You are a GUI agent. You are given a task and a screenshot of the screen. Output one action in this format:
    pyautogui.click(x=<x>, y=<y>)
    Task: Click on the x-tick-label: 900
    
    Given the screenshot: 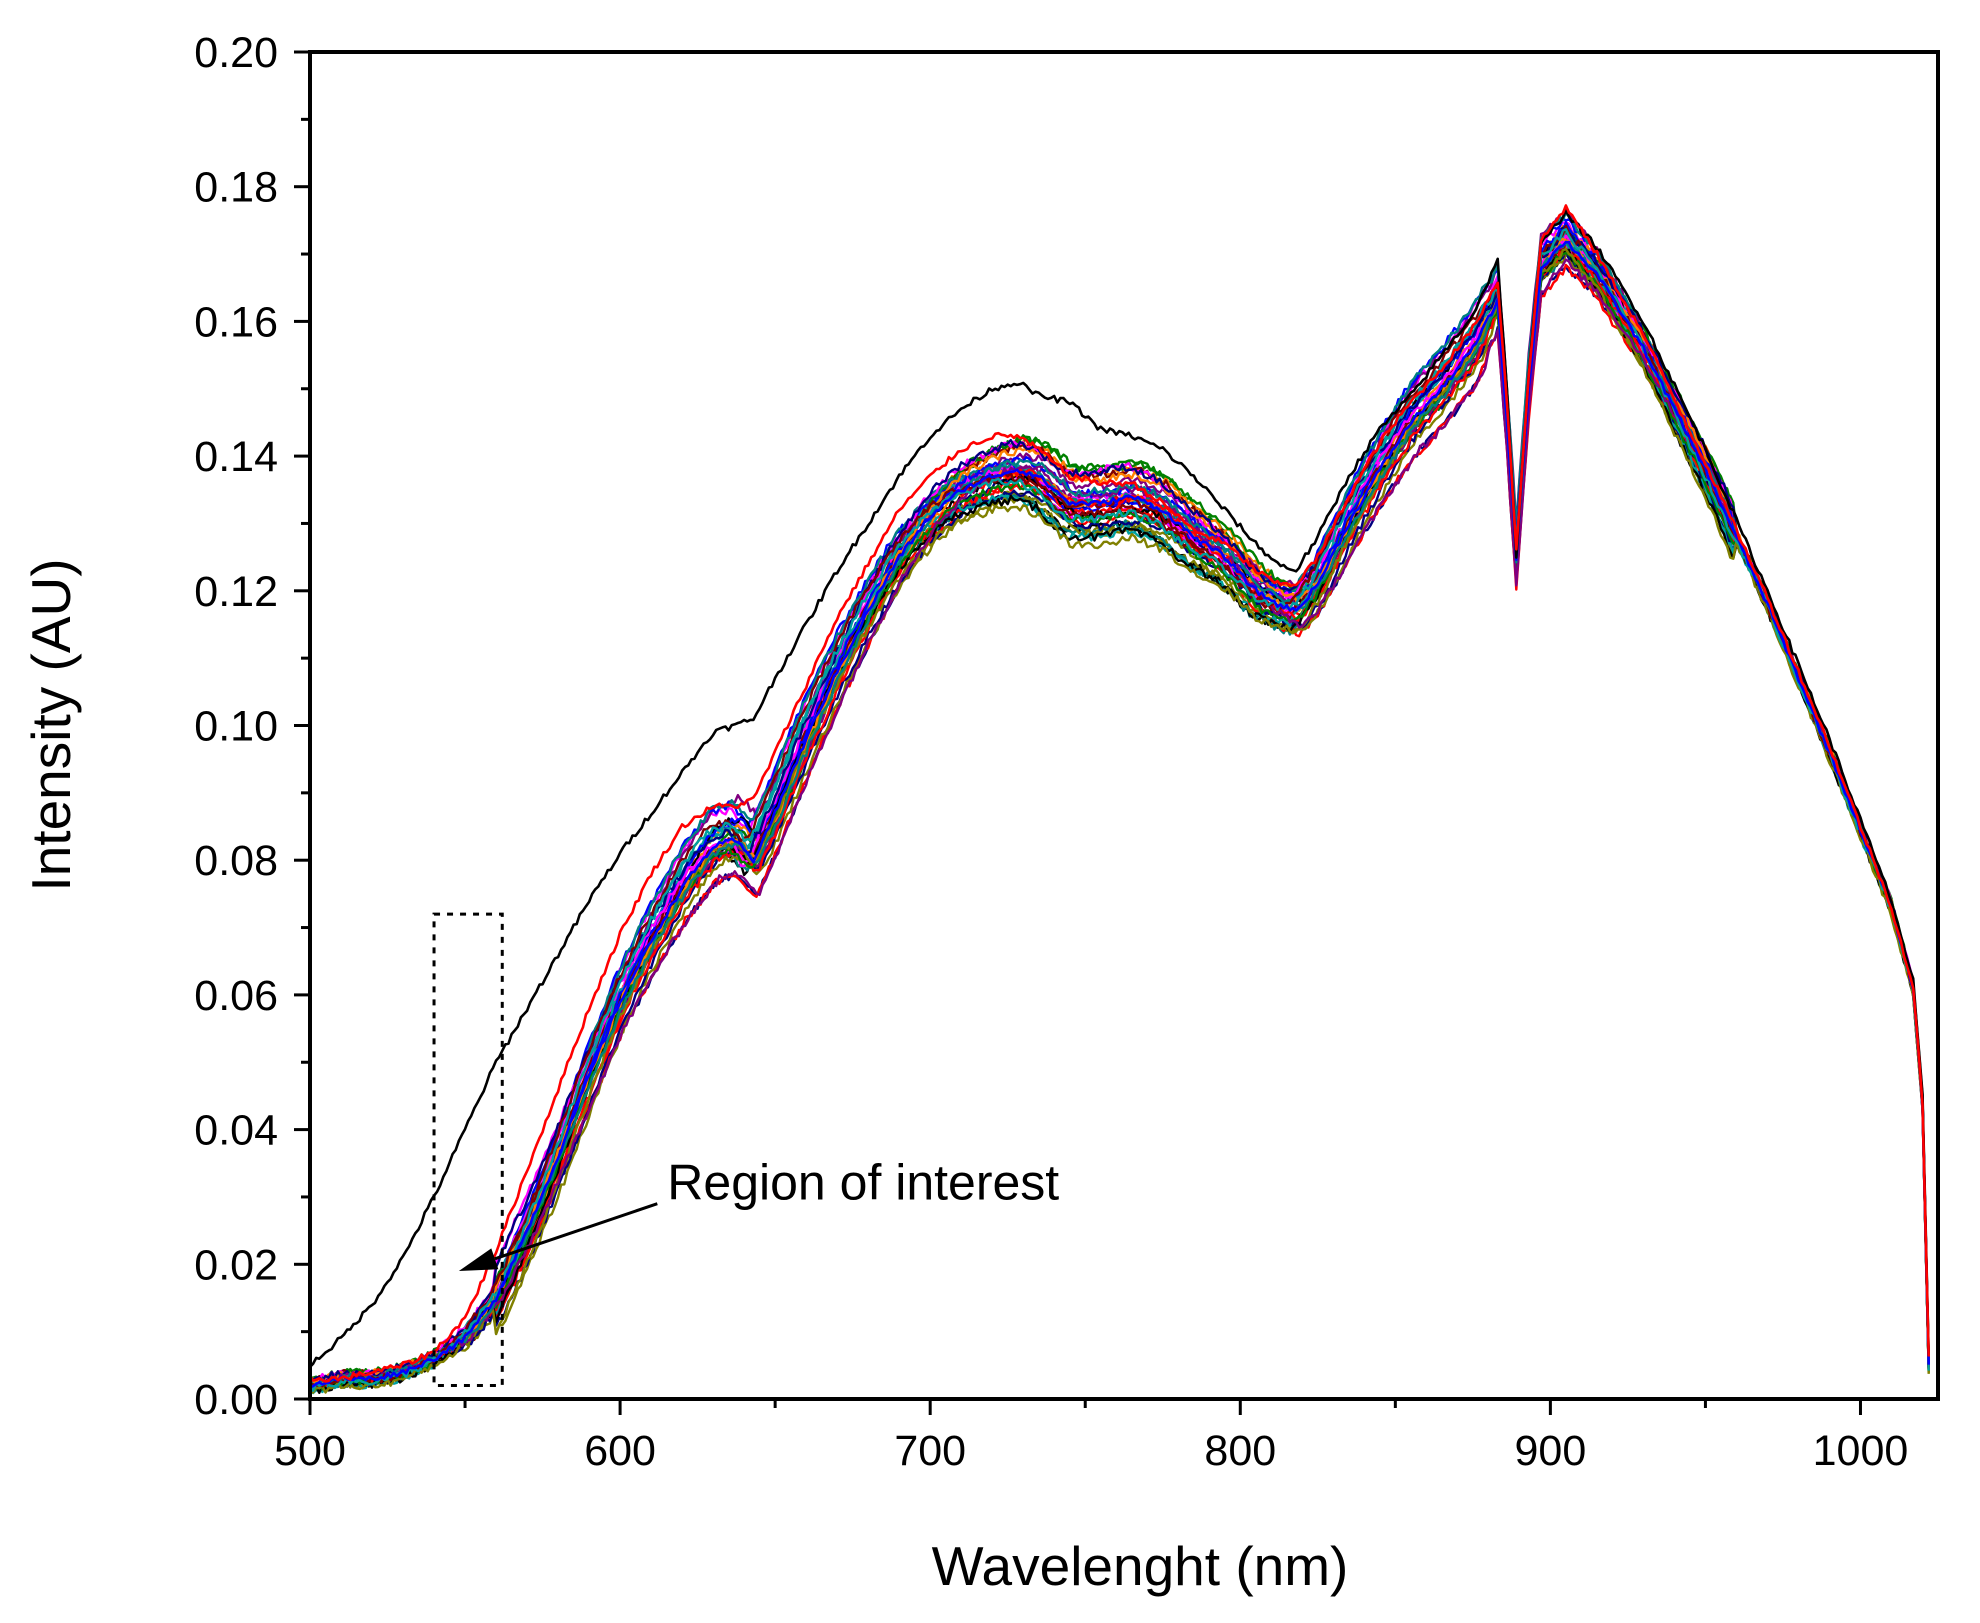 What is the action you would take?
    pyautogui.click(x=1551, y=1451)
    